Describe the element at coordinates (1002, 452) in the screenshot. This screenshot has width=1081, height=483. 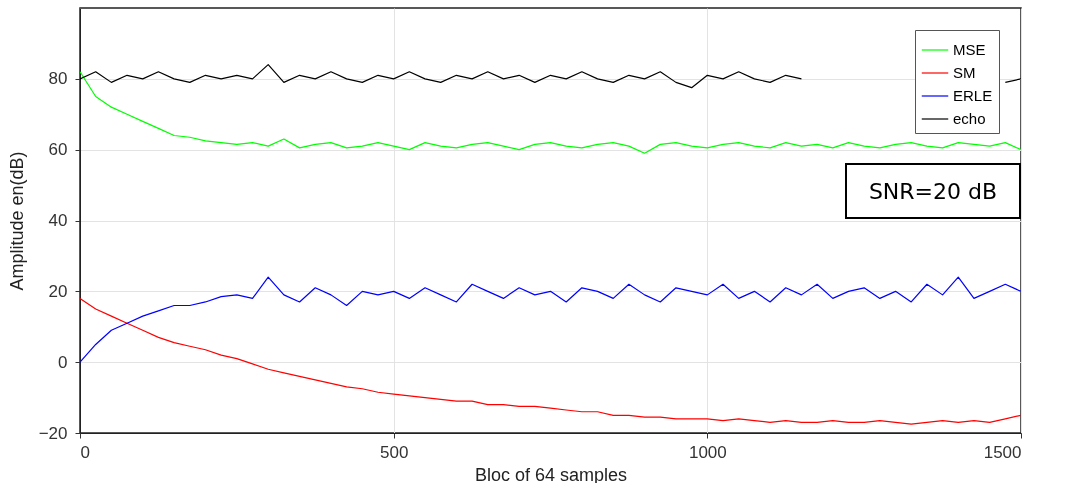
I see `x-tick-label: 1500` at that location.